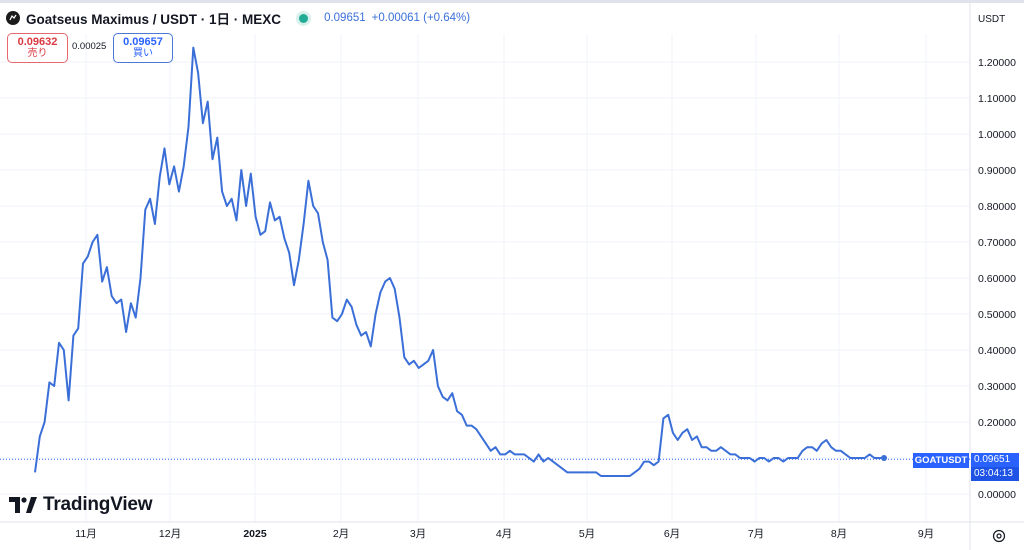  What do you see at coordinates (997, 279) in the screenshot?
I see `y-tick-label: 0.60000` at bounding box center [997, 279].